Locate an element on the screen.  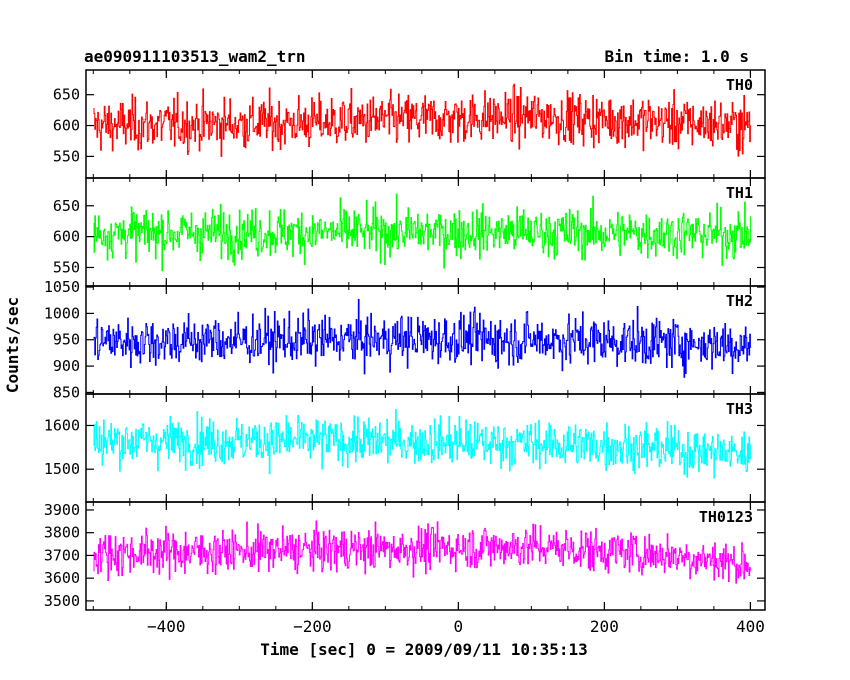
panel-label: TH2 is located at coordinates (739, 301).